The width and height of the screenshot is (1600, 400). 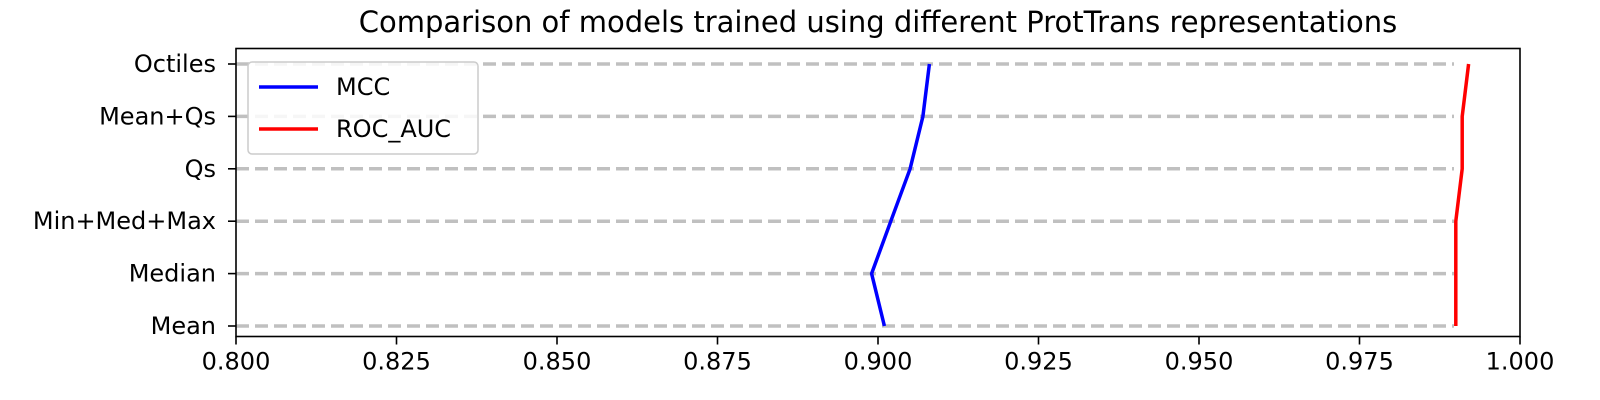 I want to click on x-tick-label: 1.000, so click(x=1520, y=362).